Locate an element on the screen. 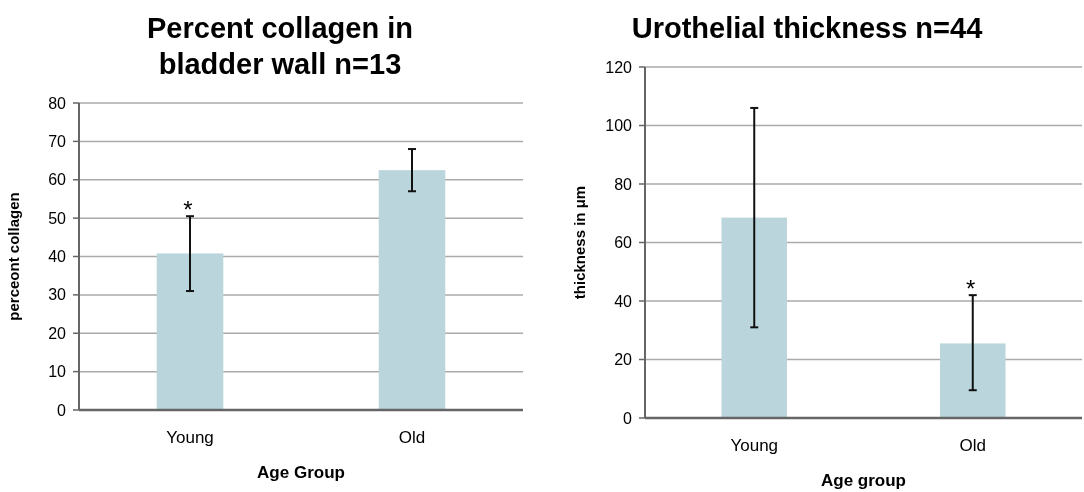 Image resolution: width=1084 pixels, height=492 pixels. x-axis-title: Age Group is located at coordinates (301, 472).